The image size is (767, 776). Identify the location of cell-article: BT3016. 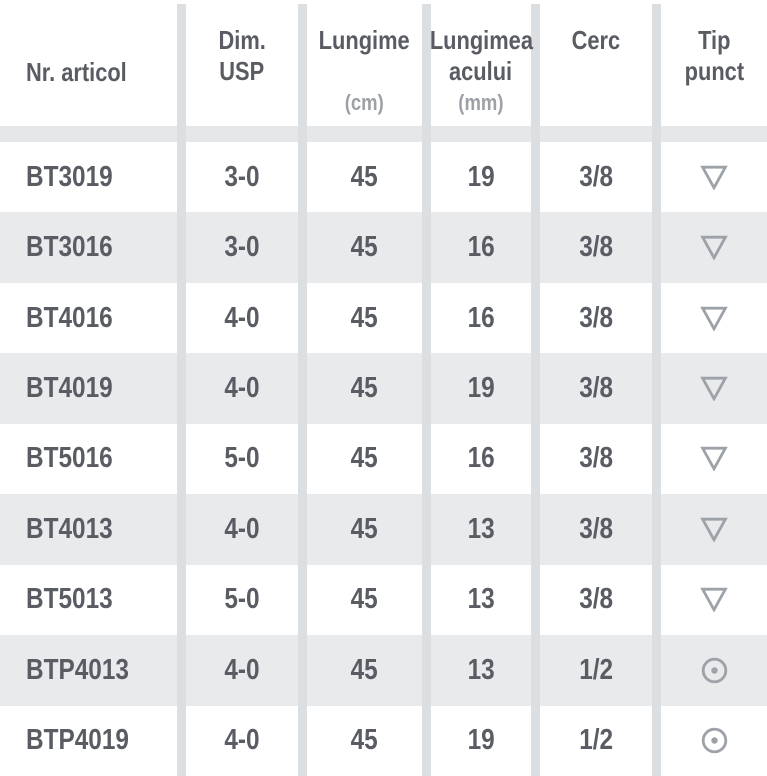
(88, 247).